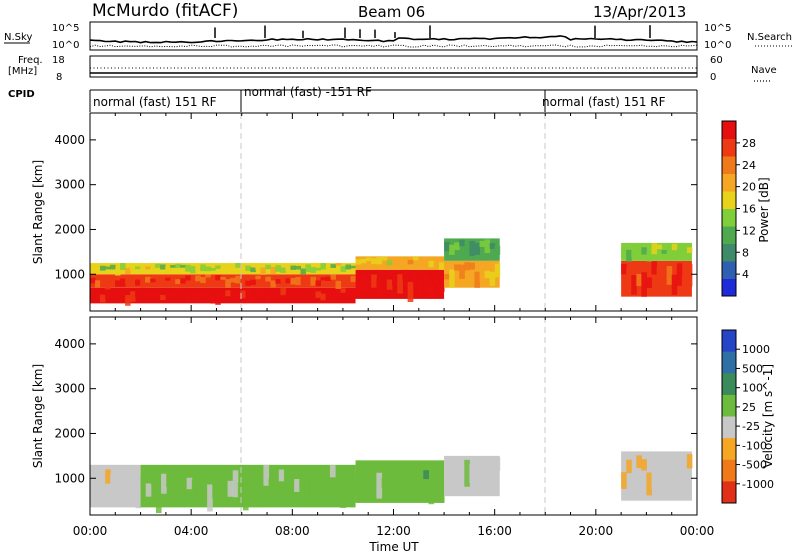  Describe the element at coordinates (393, 66) in the screenshot. I see `freq-panel-frame` at that location.